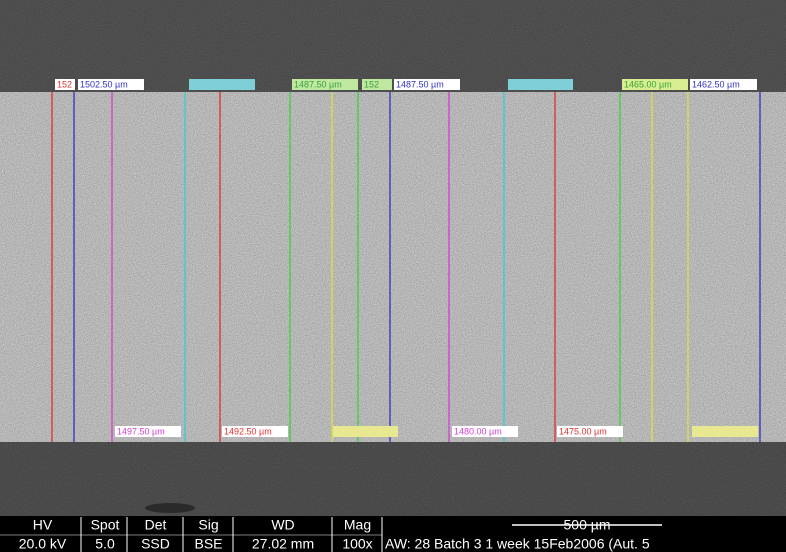 The width and height of the screenshot is (786, 552). I want to click on info-value: 20.0 kV, so click(43, 544).